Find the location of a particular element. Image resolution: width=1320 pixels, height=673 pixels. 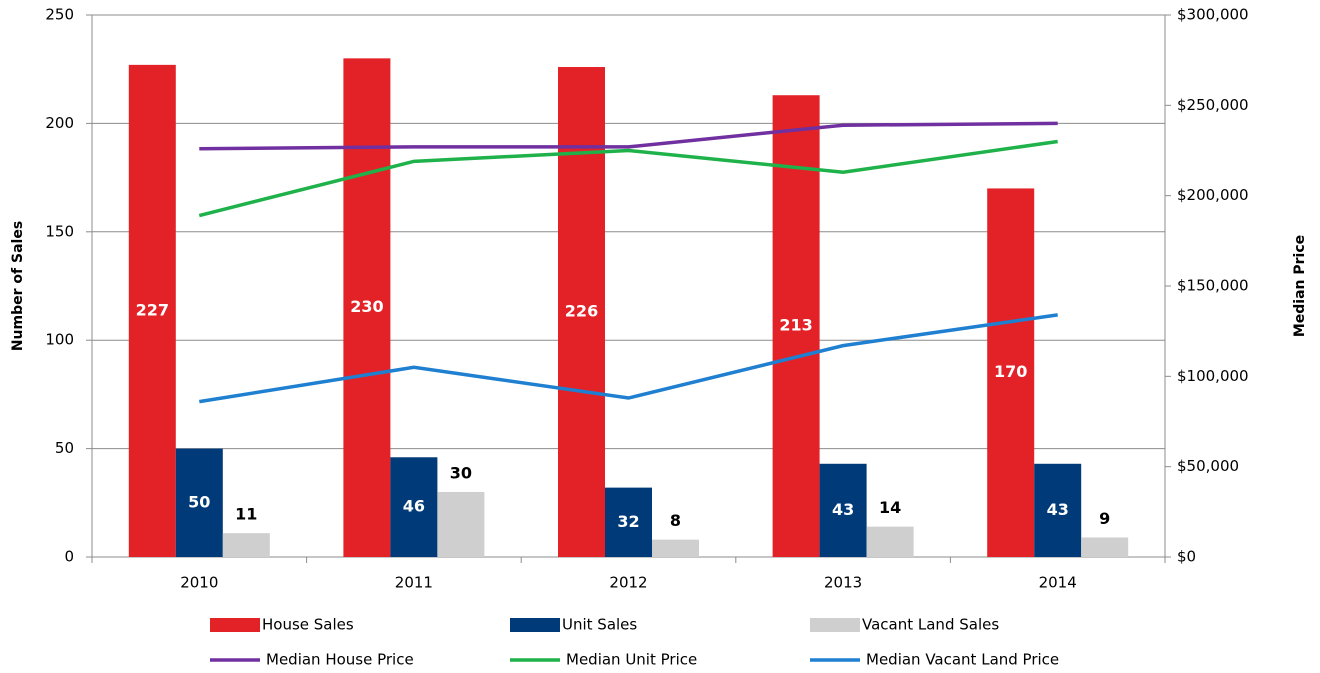

legend-label: House Sales is located at coordinates (308, 625).